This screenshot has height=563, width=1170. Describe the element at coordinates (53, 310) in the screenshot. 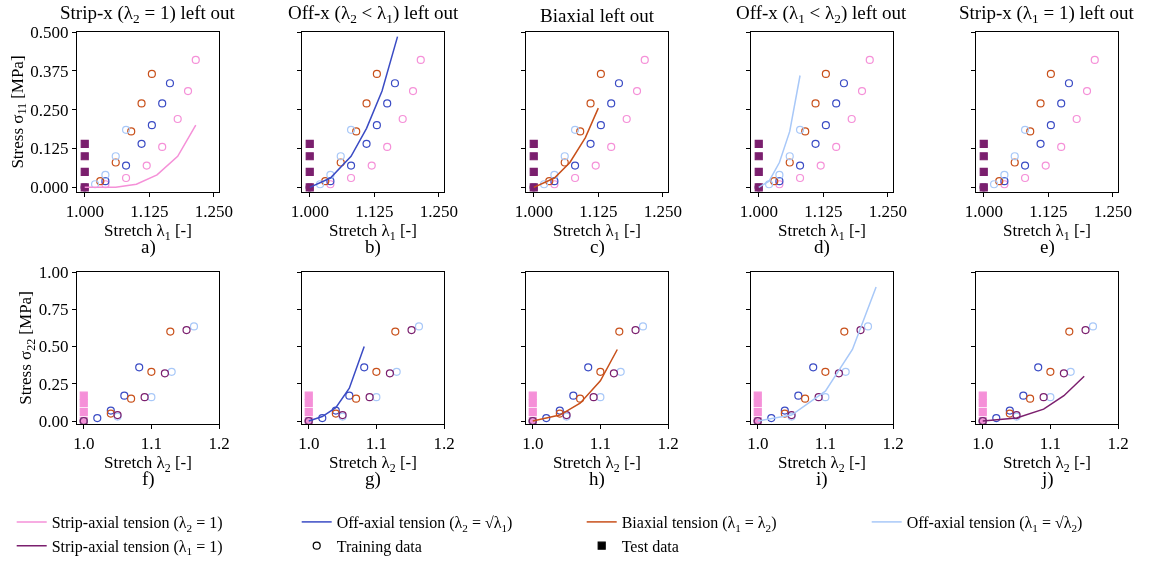

I see `y-tick-label: 0.75` at that location.